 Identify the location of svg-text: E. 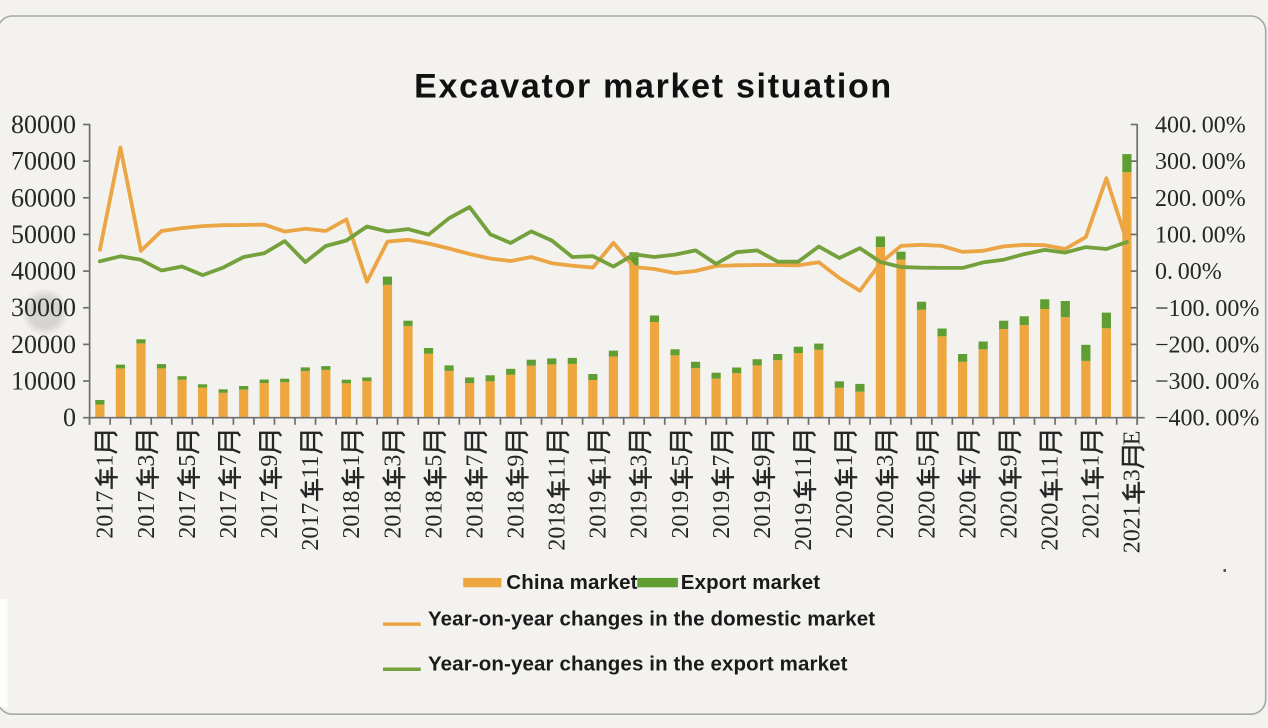
(1133, 438).